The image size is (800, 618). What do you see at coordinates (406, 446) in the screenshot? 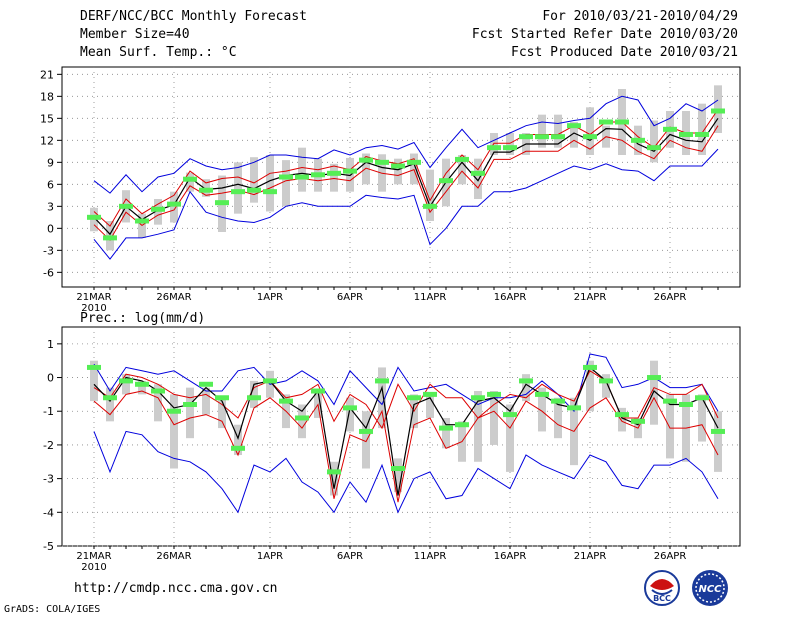
I see `series-line-ens_lower` at bounding box center [406, 446].